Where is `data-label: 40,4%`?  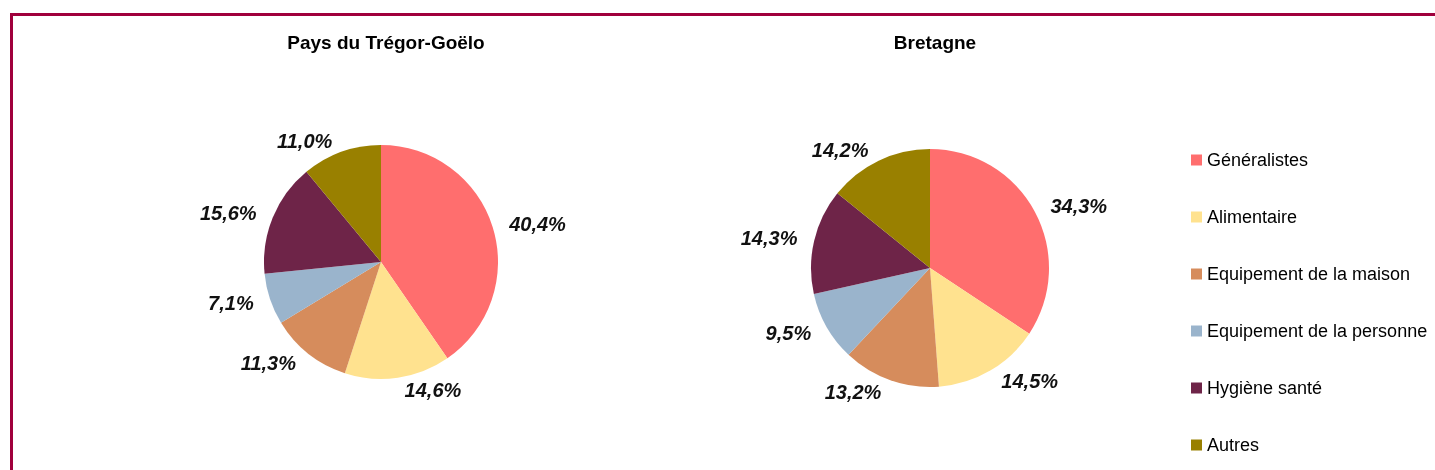
data-label: 40,4% is located at coordinates (537, 223).